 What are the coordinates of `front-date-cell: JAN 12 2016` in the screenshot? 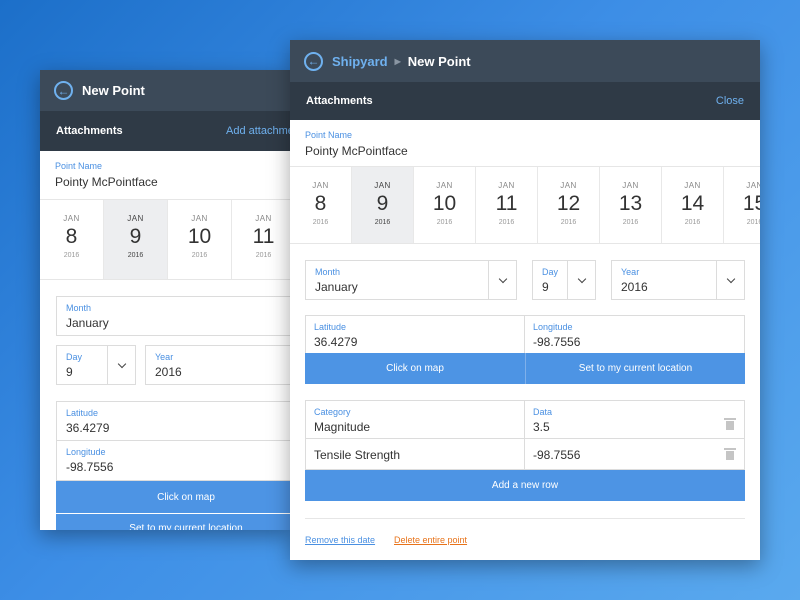 It's located at (569, 205).